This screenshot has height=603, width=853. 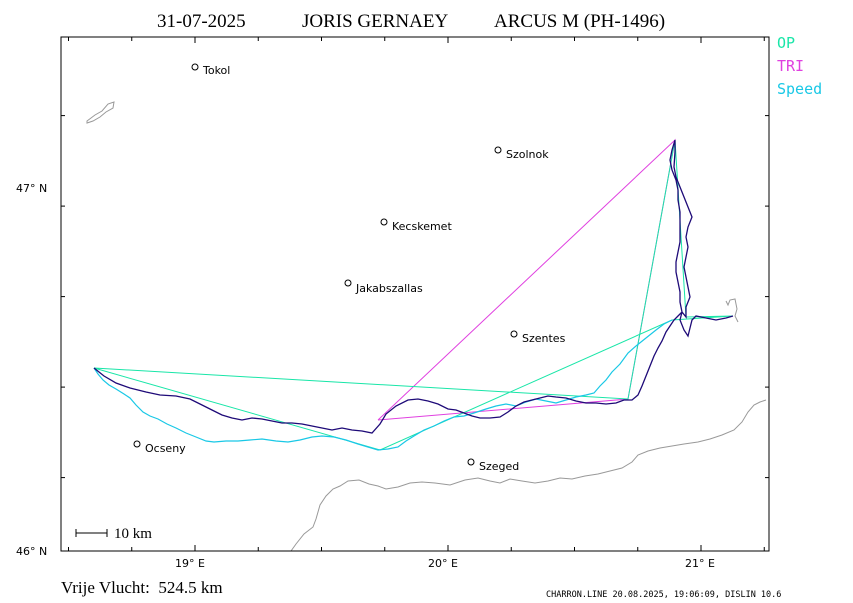 I want to click on town-marker-szolnok, so click(x=498, y=150).